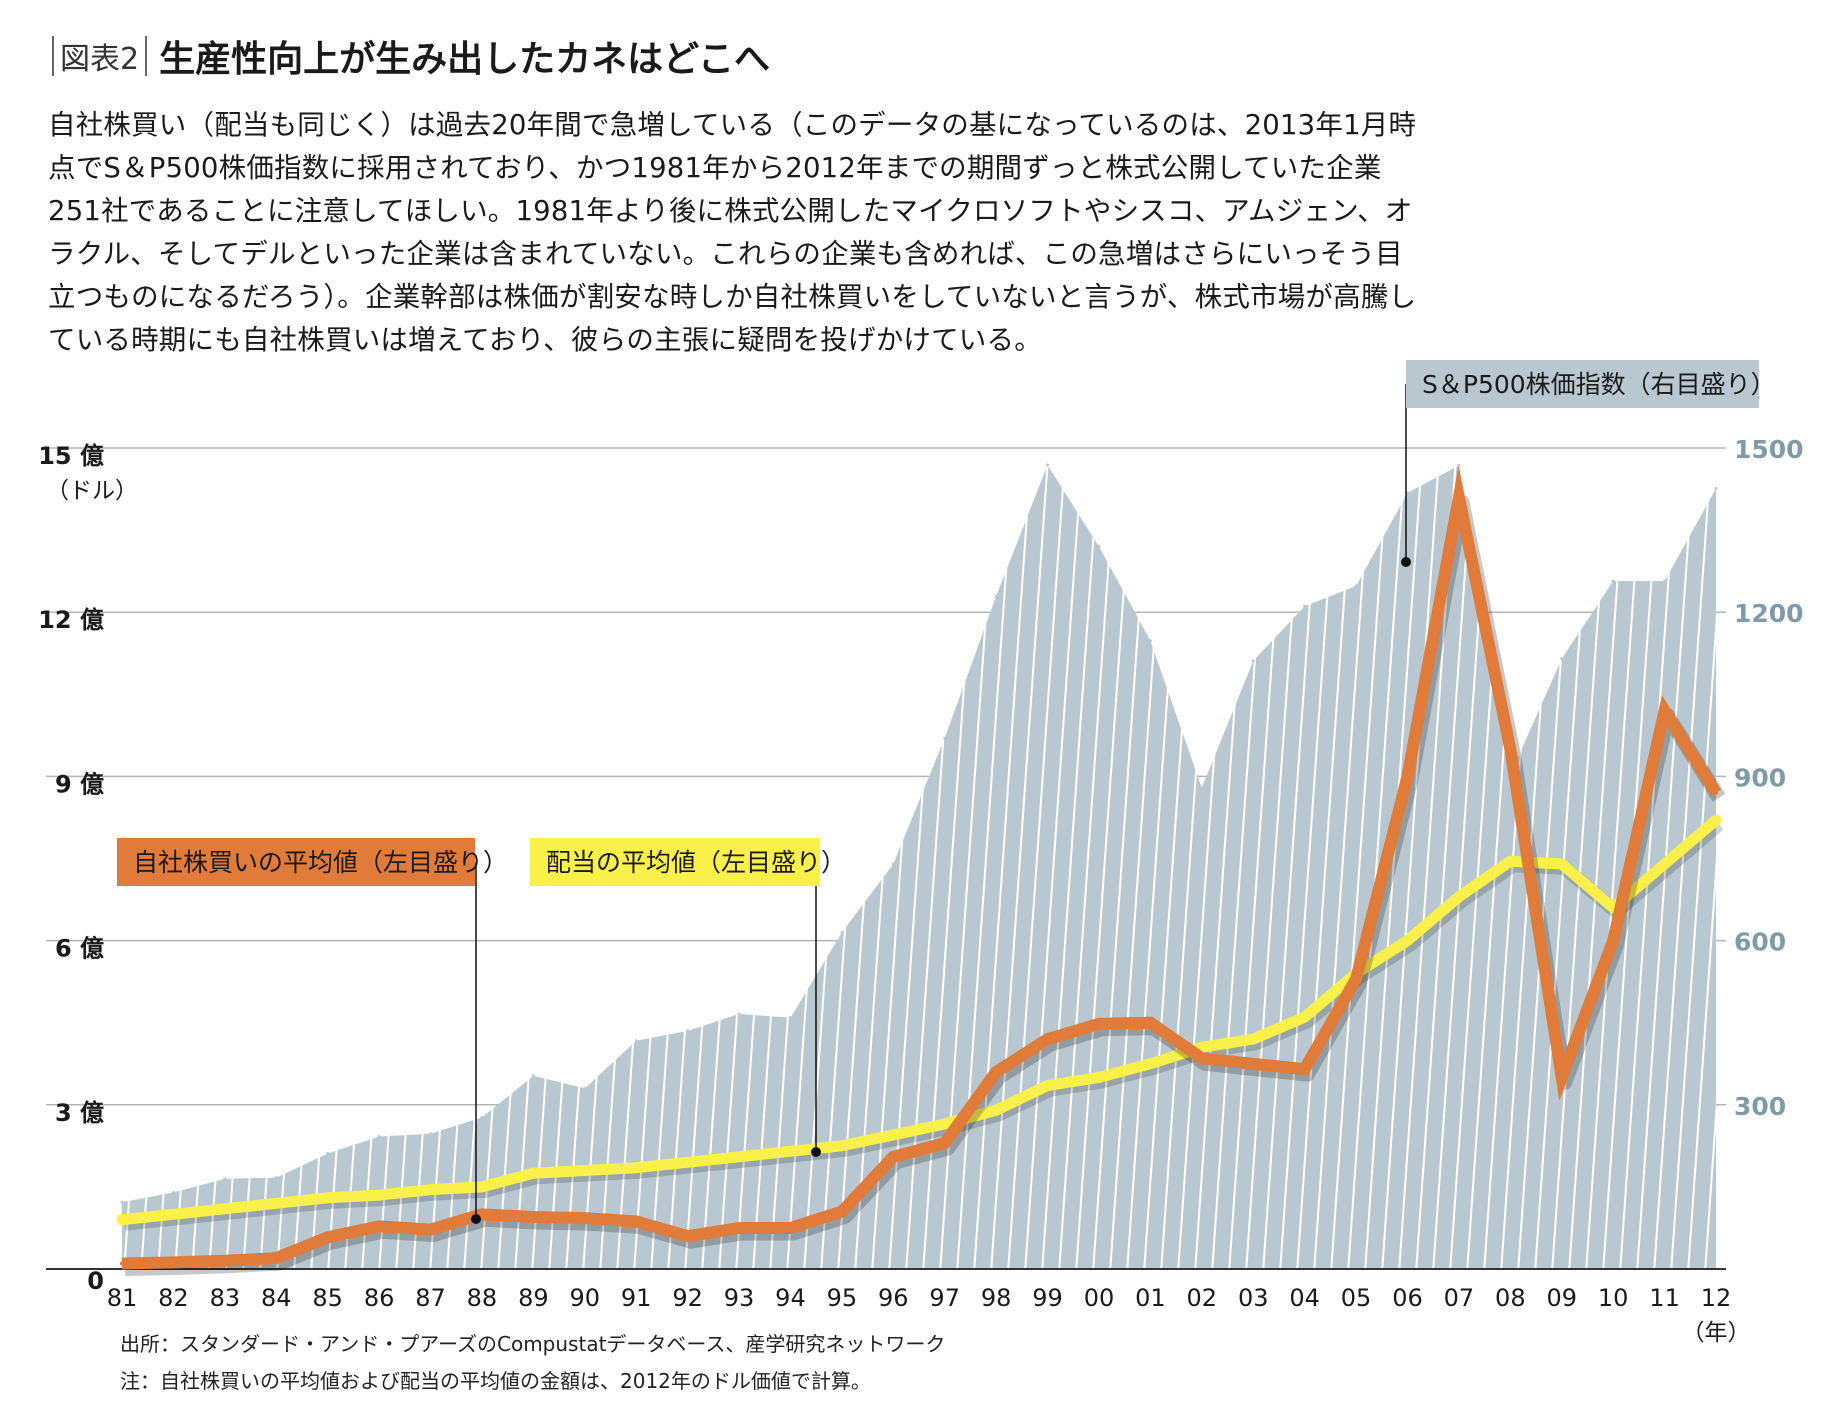  What do you see at coordinates (842, 1298) in the screenshot?
I see `x-axis-tick-label: 95` at bounding box center [842, 1298].